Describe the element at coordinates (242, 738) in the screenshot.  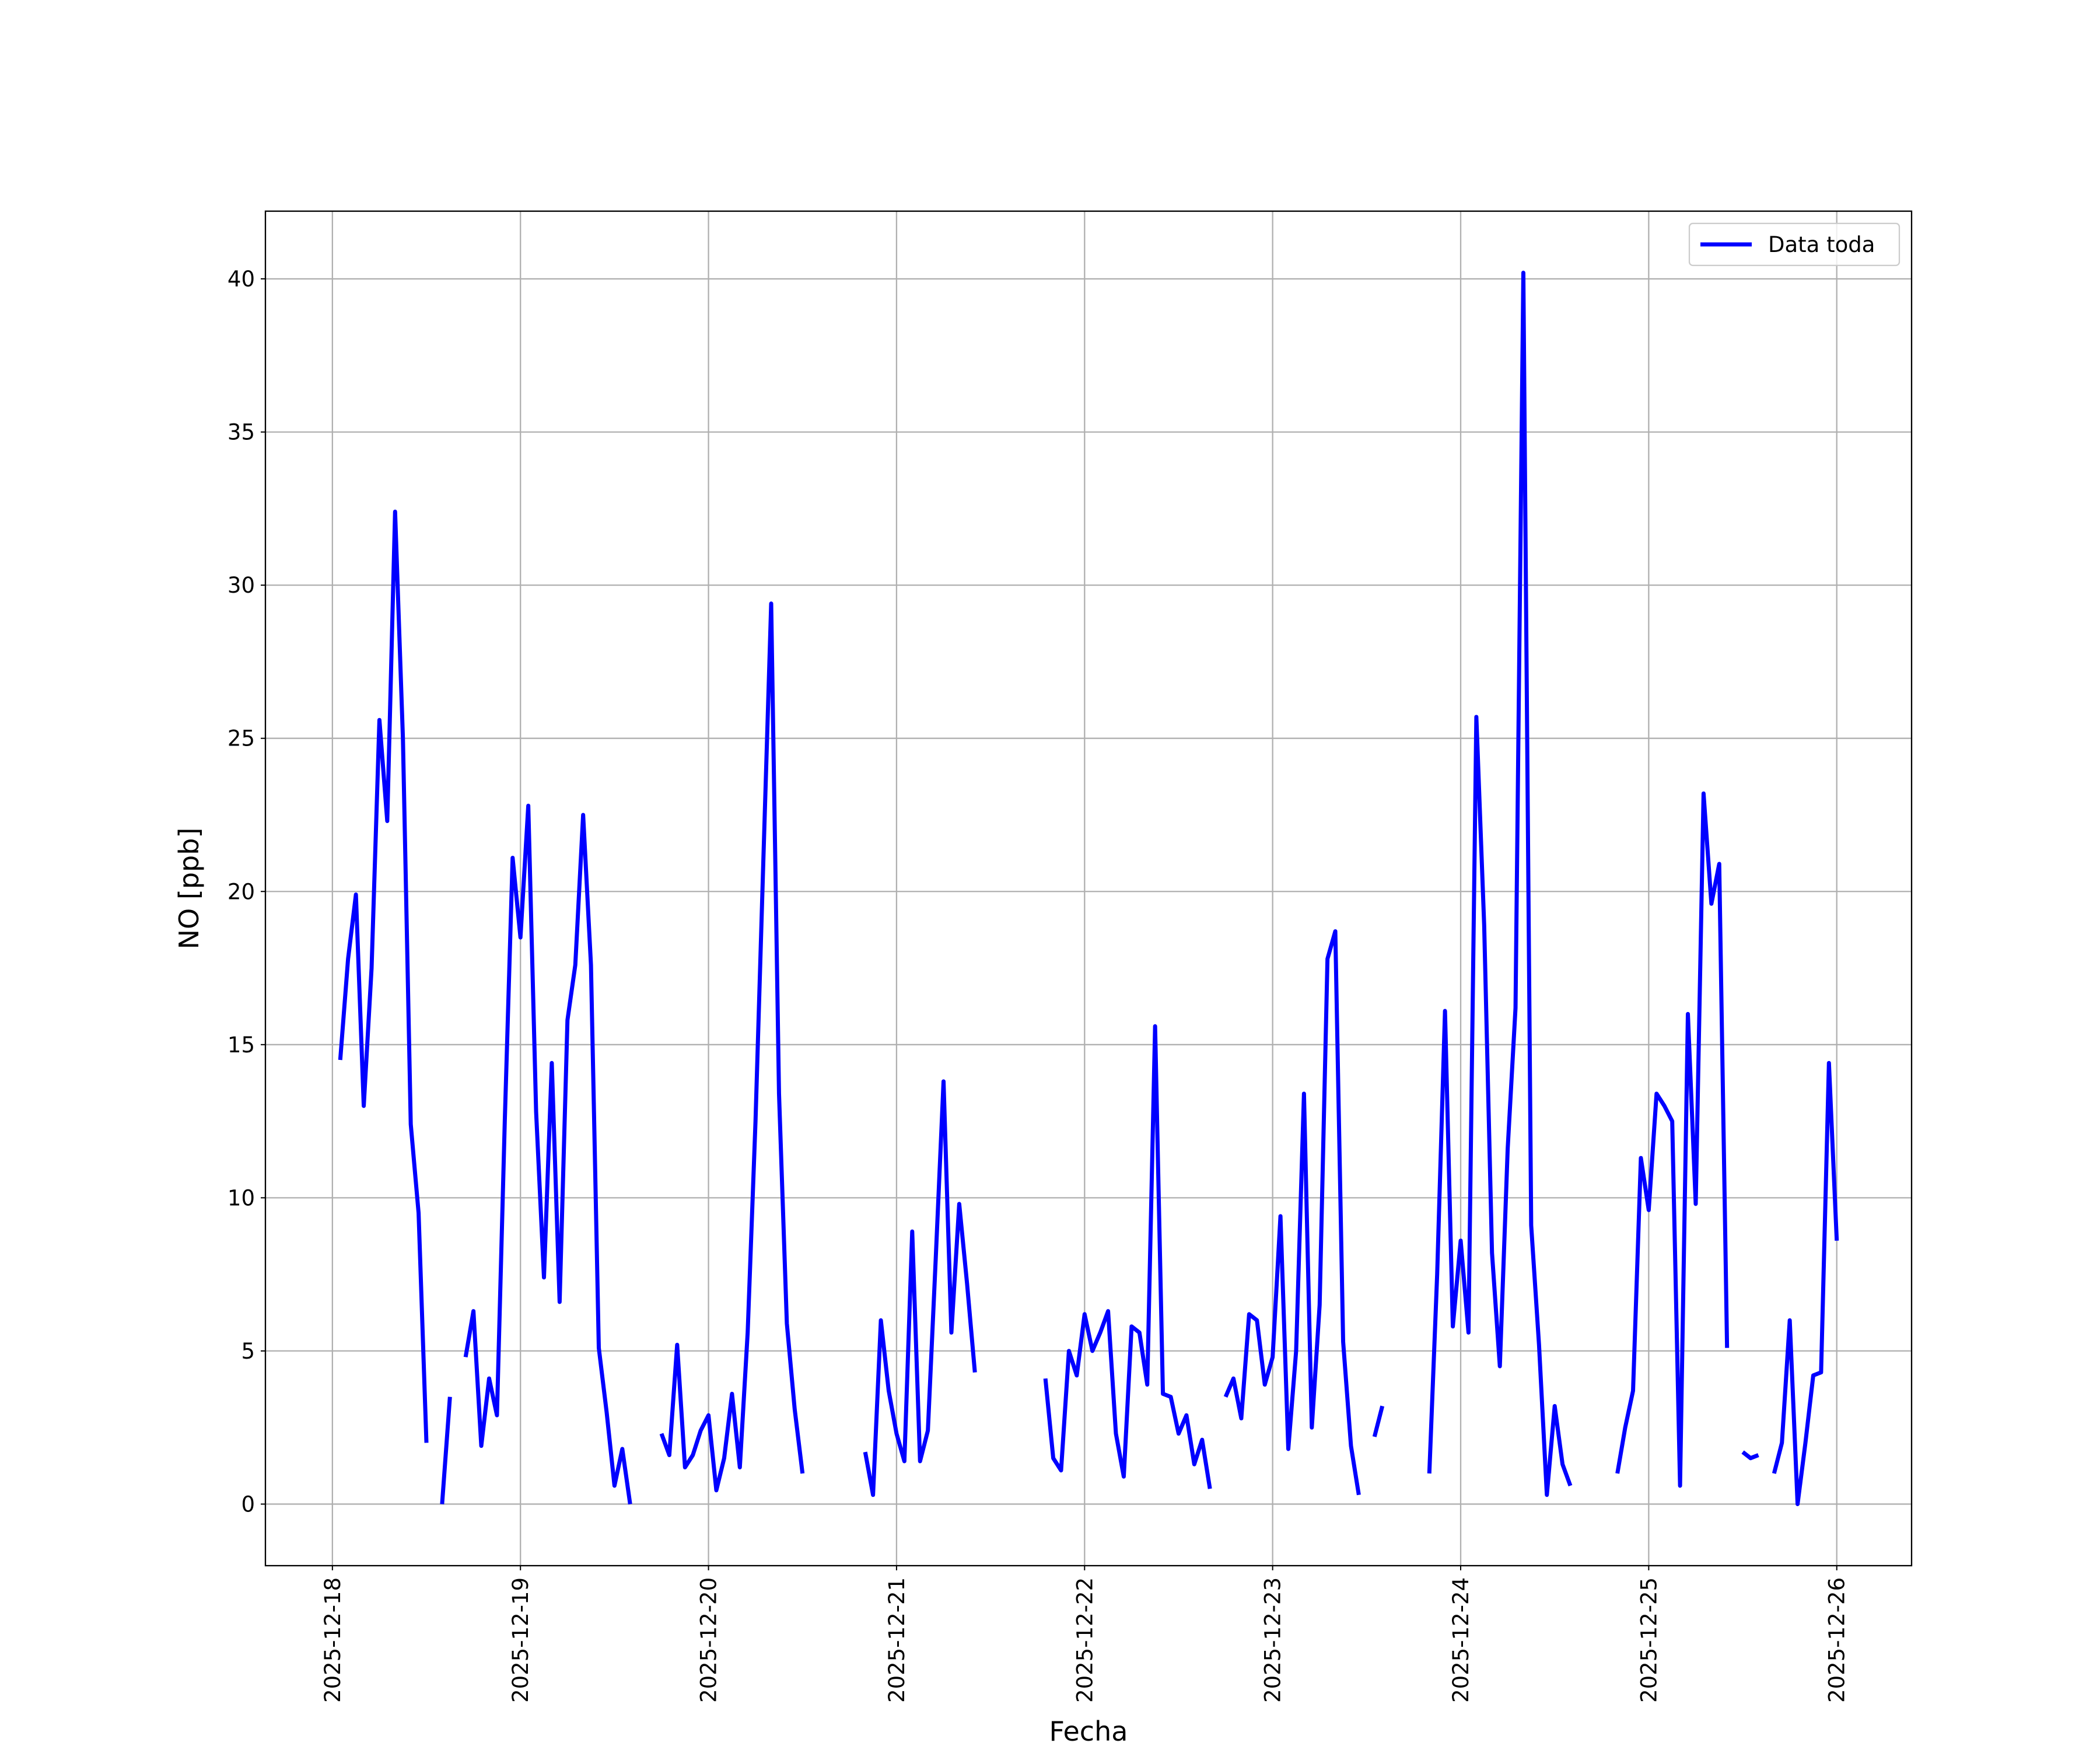
I see `y-tick-label: 25` at that location.